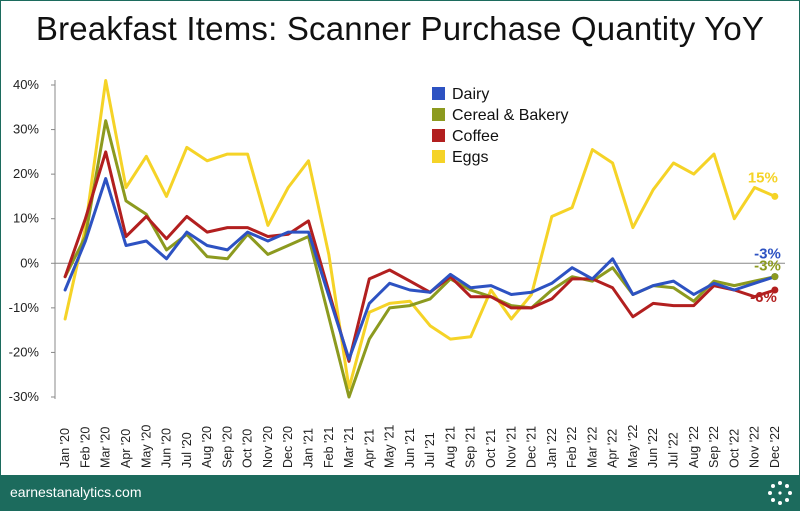 This screenshot has height=511, width=800. What do you see at coordinates (24, 307) in the screenshot?
I see `y-tick-label: -10%` at bounding box center [24, 307].